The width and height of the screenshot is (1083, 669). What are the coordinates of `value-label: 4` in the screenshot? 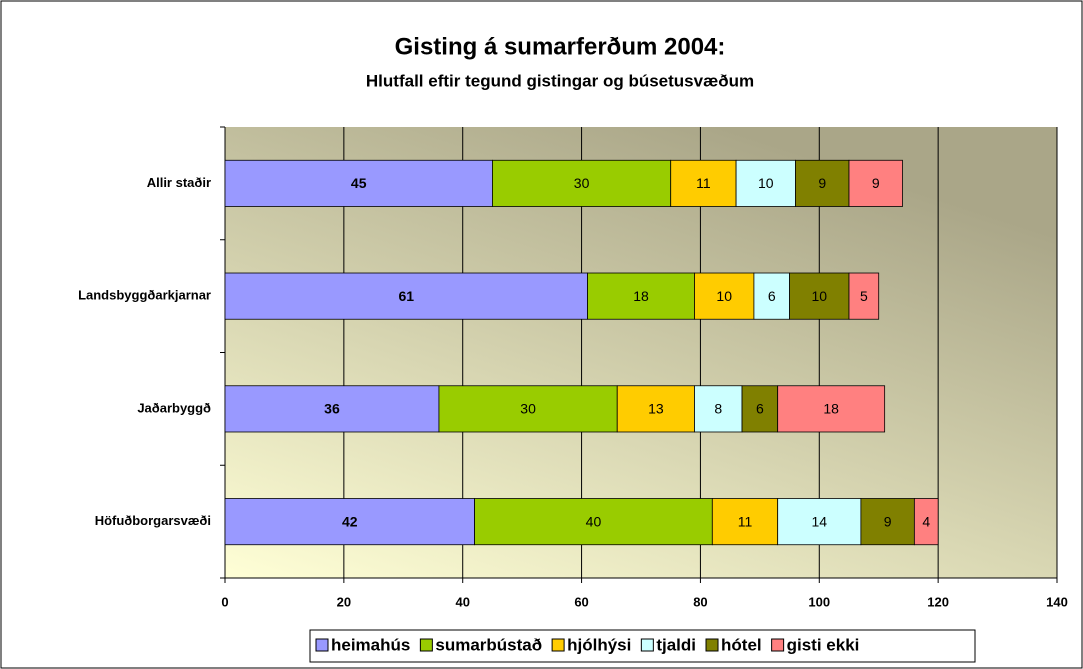 It's located at (926, 521).